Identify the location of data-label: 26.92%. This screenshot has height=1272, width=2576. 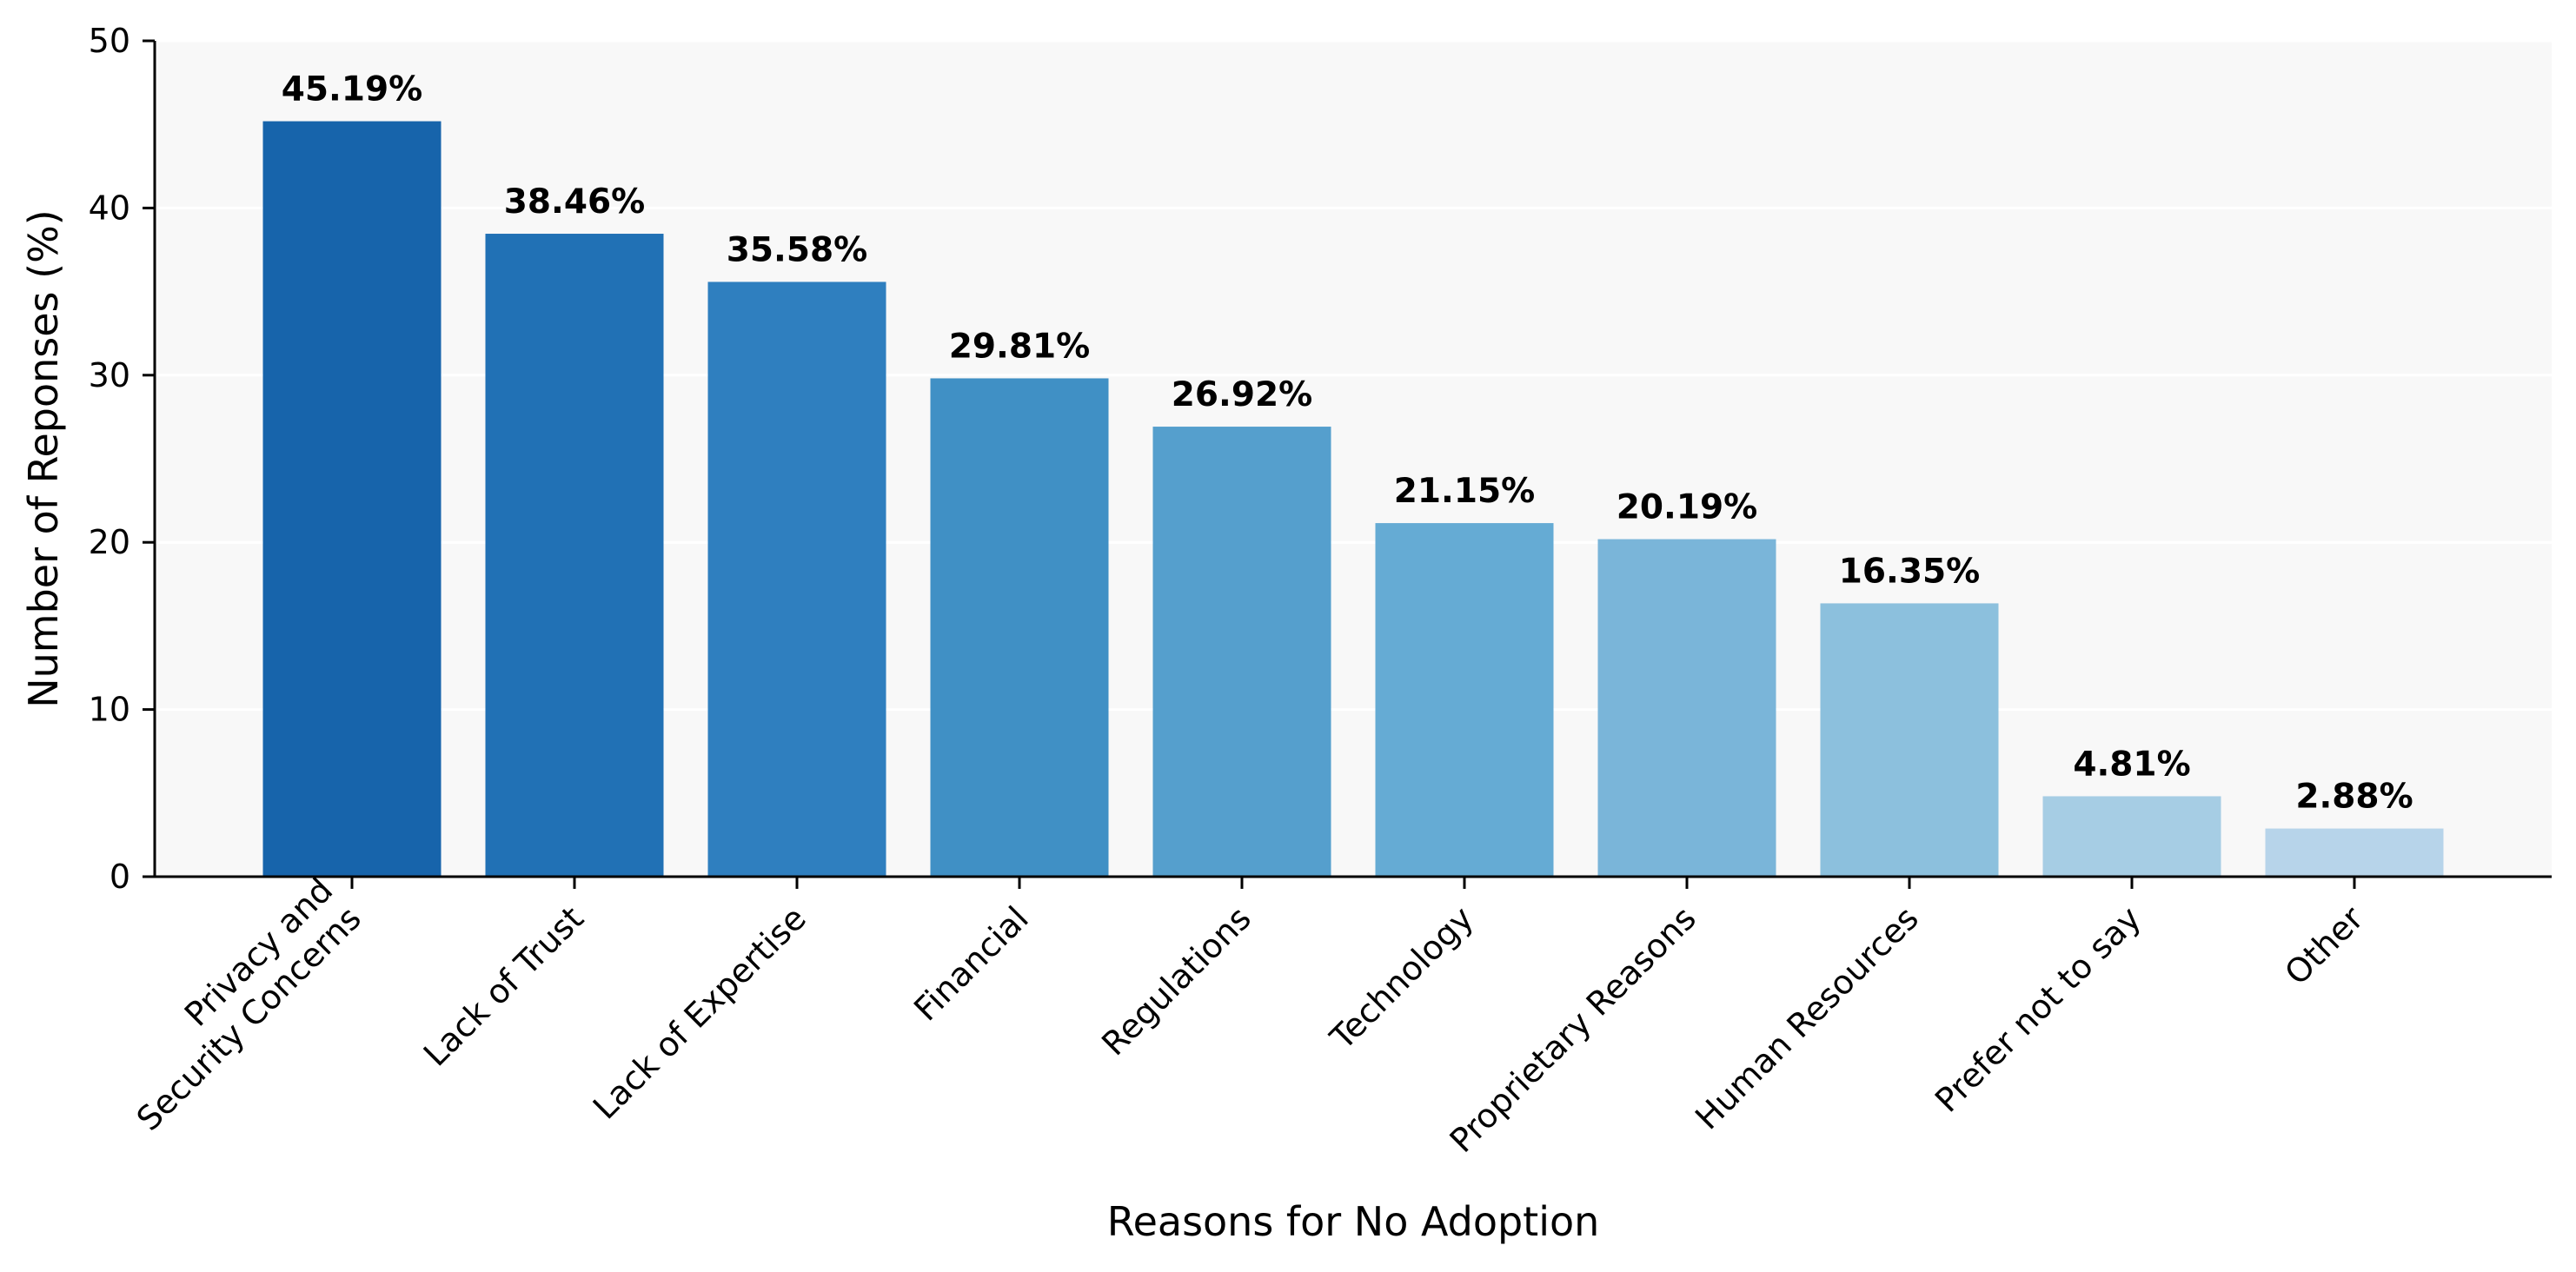
(1242, 394).